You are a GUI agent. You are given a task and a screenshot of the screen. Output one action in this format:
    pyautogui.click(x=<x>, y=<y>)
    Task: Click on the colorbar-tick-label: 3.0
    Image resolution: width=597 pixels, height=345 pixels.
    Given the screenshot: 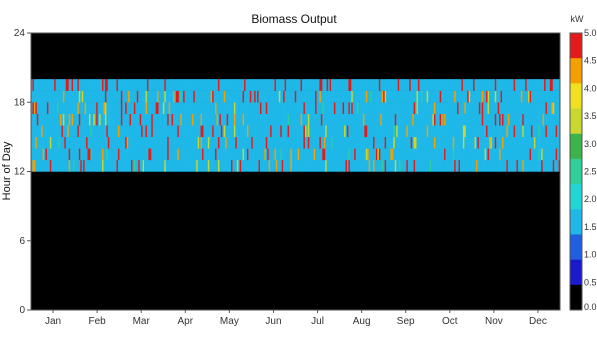 What is the action you would take?
    pyautogui.click(x=590, y=144)
    